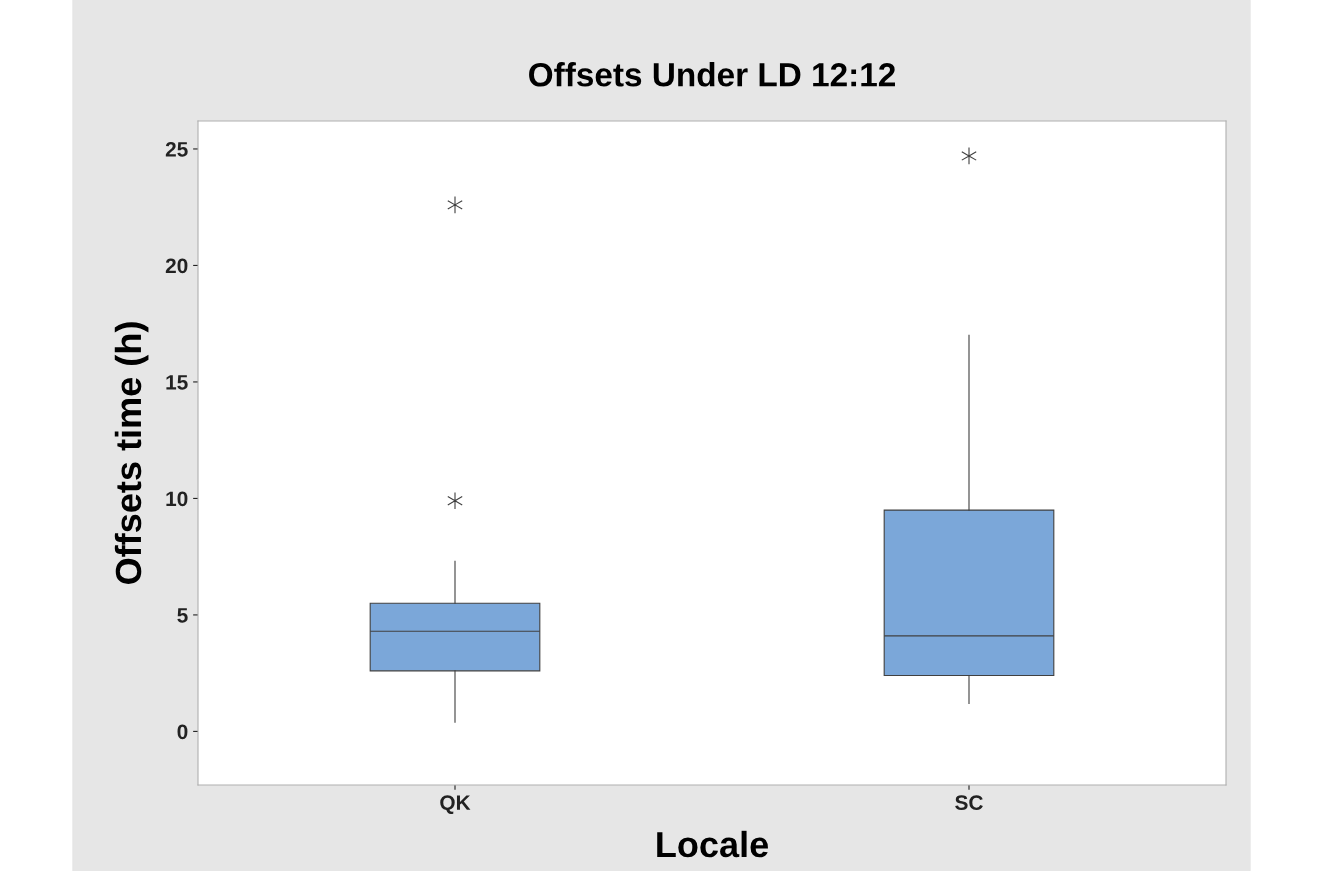 The width and height of the screenshot is (1324, 871). I want to click on x-tick-label: SC, so click(969, 803).